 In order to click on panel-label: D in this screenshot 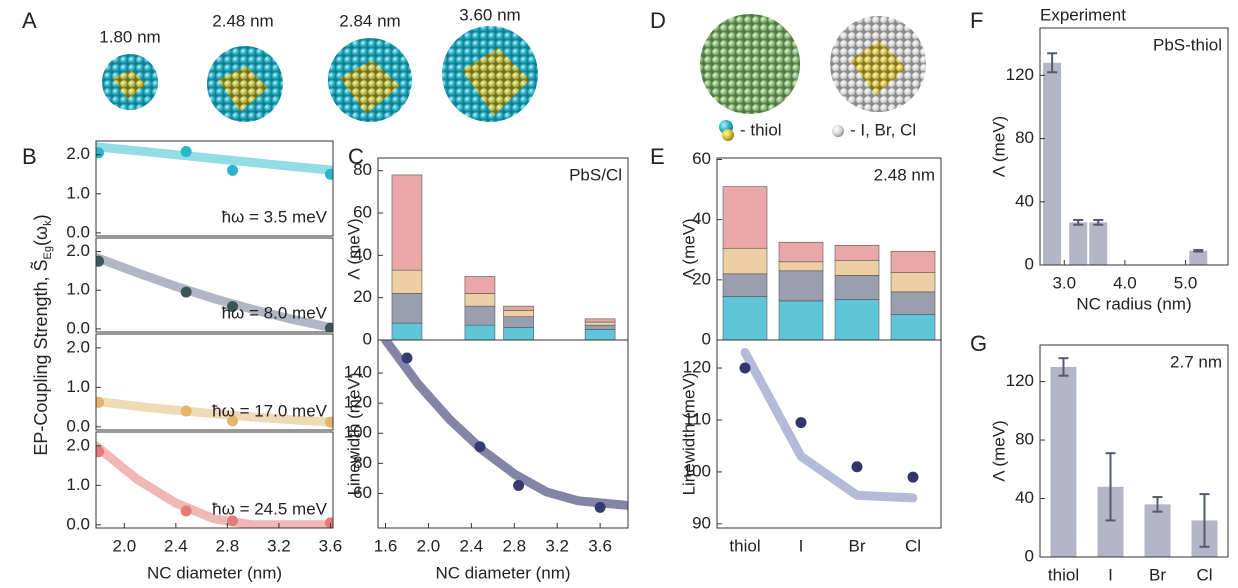, I will do `click(658, 20)`.